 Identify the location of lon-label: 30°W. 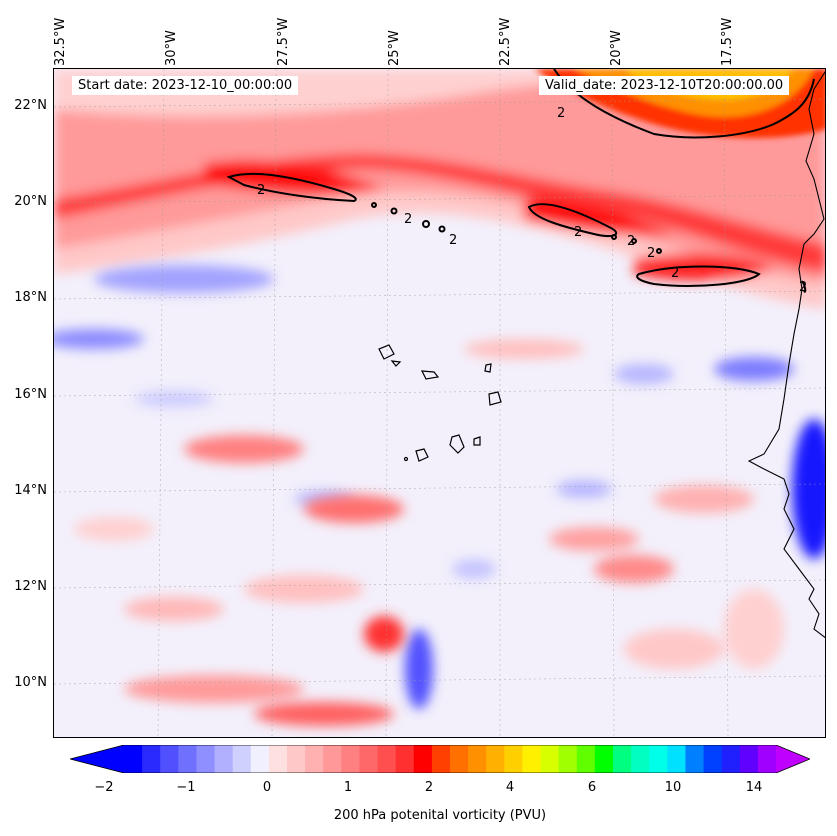
(171, 48).